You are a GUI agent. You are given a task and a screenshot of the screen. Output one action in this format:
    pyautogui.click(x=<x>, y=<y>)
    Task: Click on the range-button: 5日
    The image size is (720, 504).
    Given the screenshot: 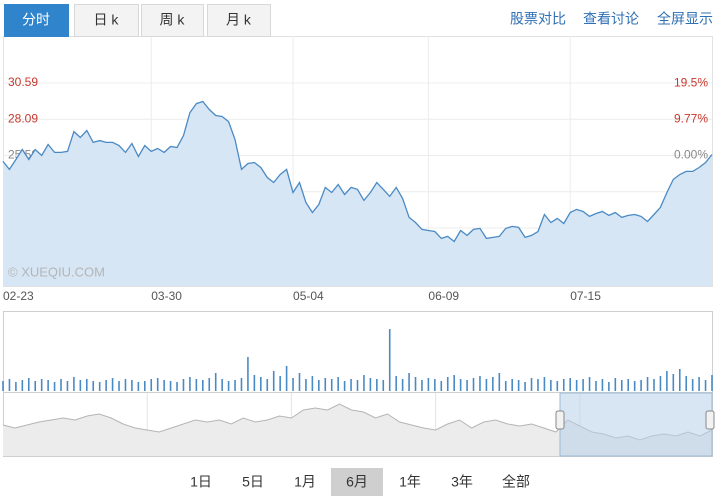 What is the action you would take?
    pyautogui.click(x=253, y=482)
    